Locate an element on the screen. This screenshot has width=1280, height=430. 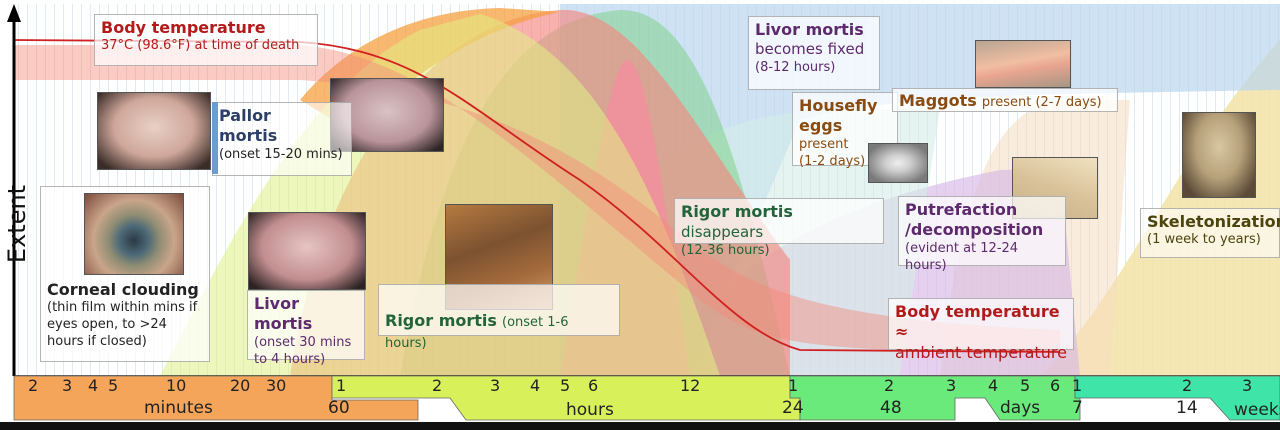
body-temp-ambient-sub: ambient temperature is located at coordinates (981, 352).